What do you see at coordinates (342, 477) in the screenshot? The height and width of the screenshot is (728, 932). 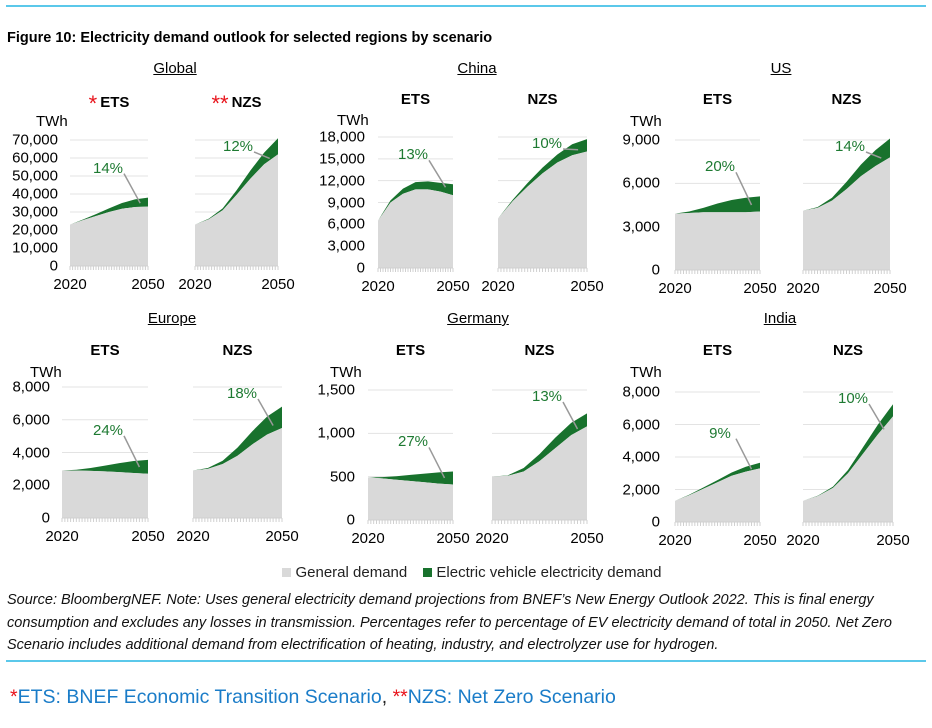 I see `y-tick-label: 500` at bounding box center [342, 477].